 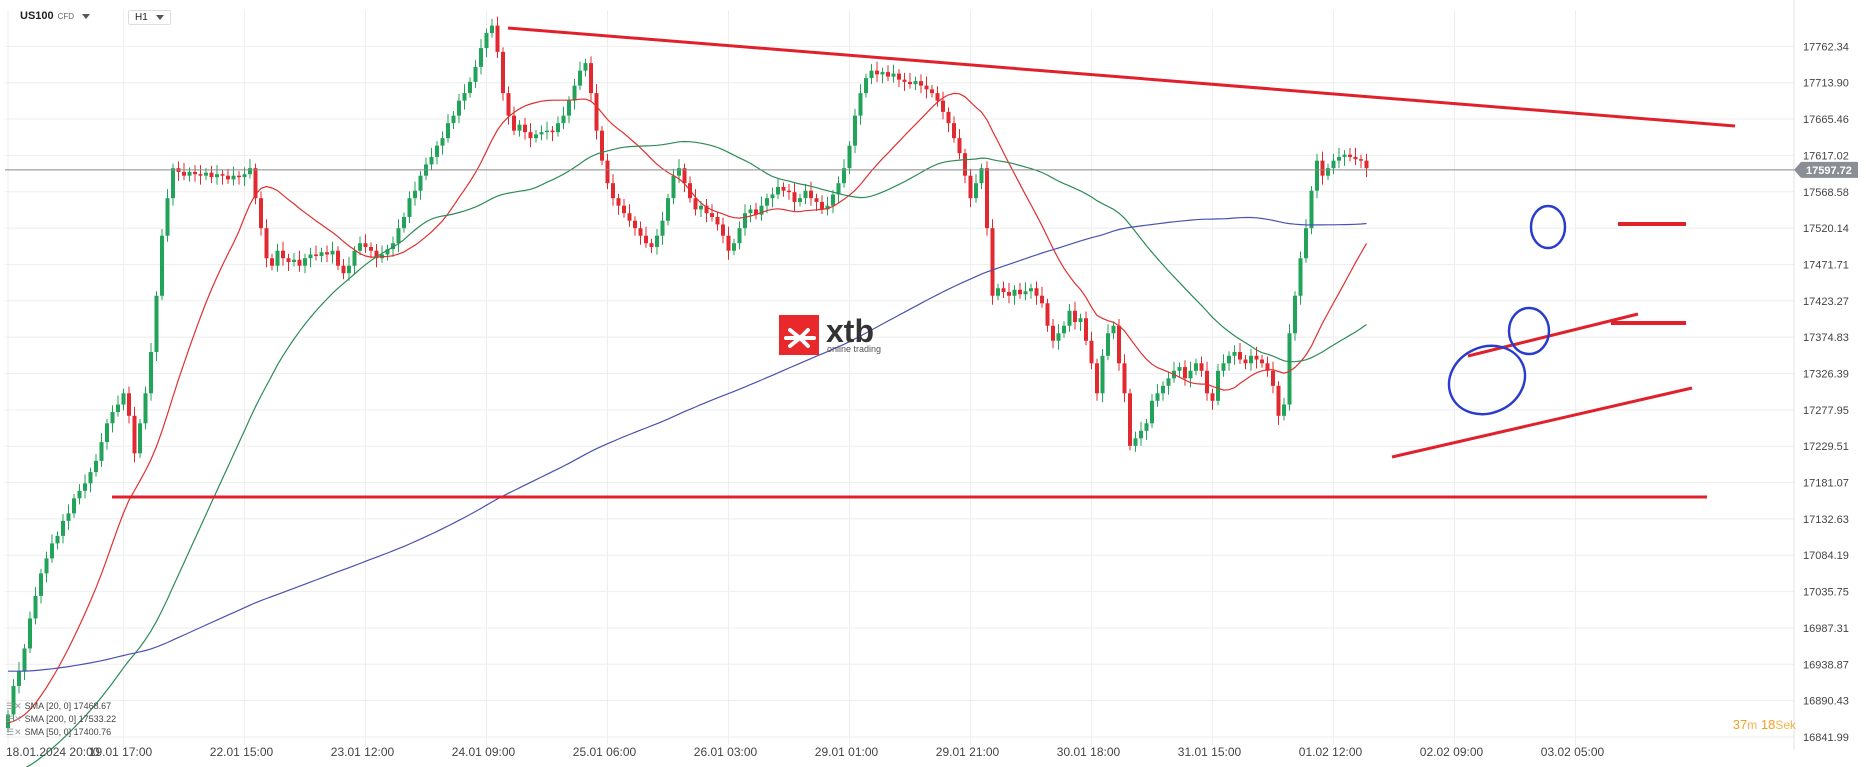 What do you see at coordinates (1826, 84) in the screenshot?
I see `y-tick-label: 17713.90` at bounding box center [1826, 84].